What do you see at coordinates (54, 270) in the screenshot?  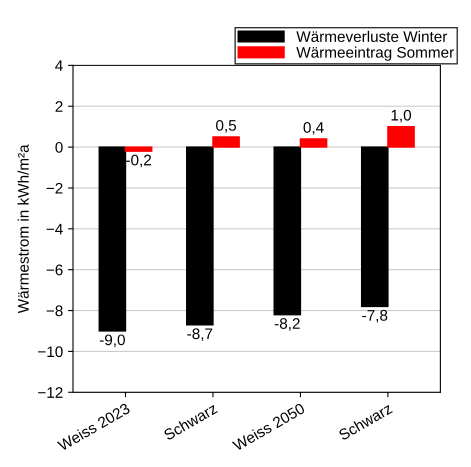 I see `y-tick-label: −6` at bounding box center [54, 270].